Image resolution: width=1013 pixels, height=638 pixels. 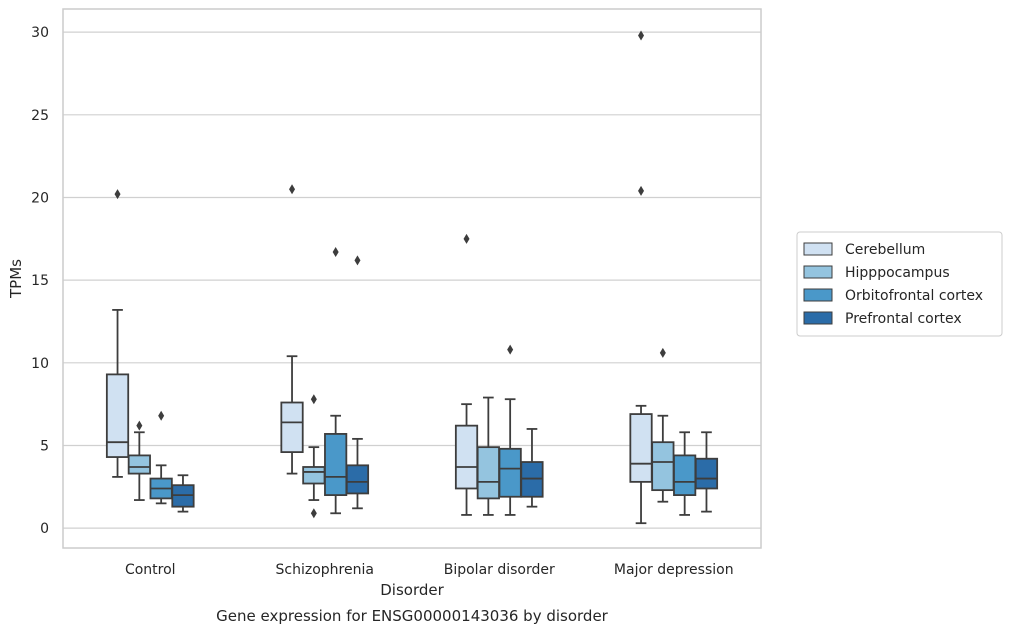 I want to click on x-tick-label: Schizophrenia, so click(x=325, y=570).